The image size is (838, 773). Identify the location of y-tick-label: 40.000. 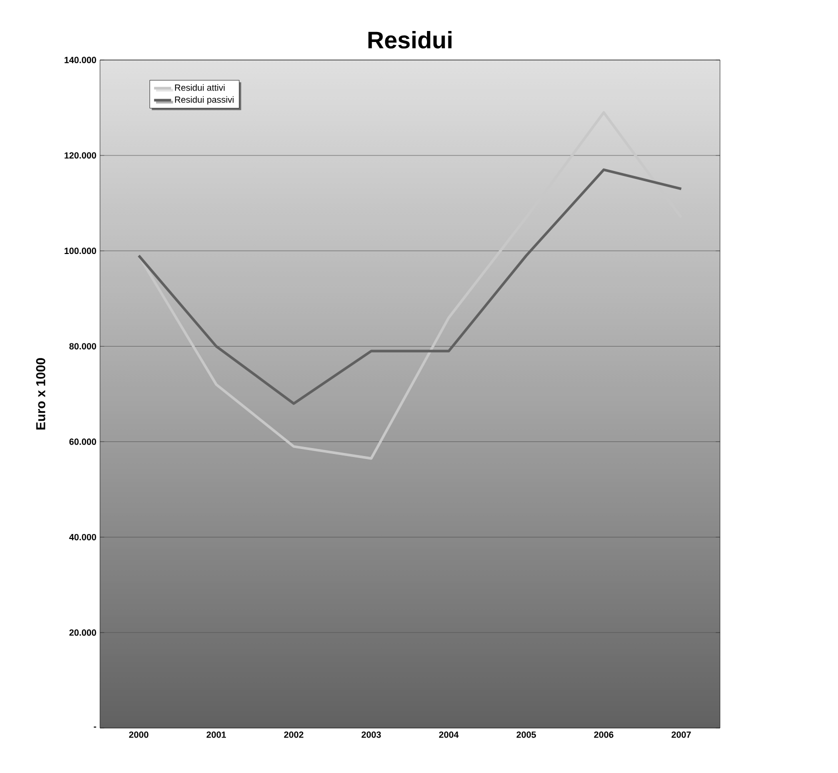
(82, 537).